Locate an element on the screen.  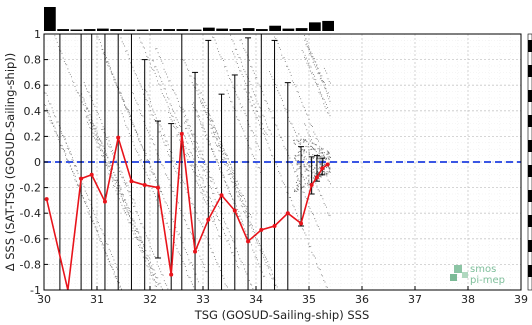
logo-mark is located at coordinates (465, 275).